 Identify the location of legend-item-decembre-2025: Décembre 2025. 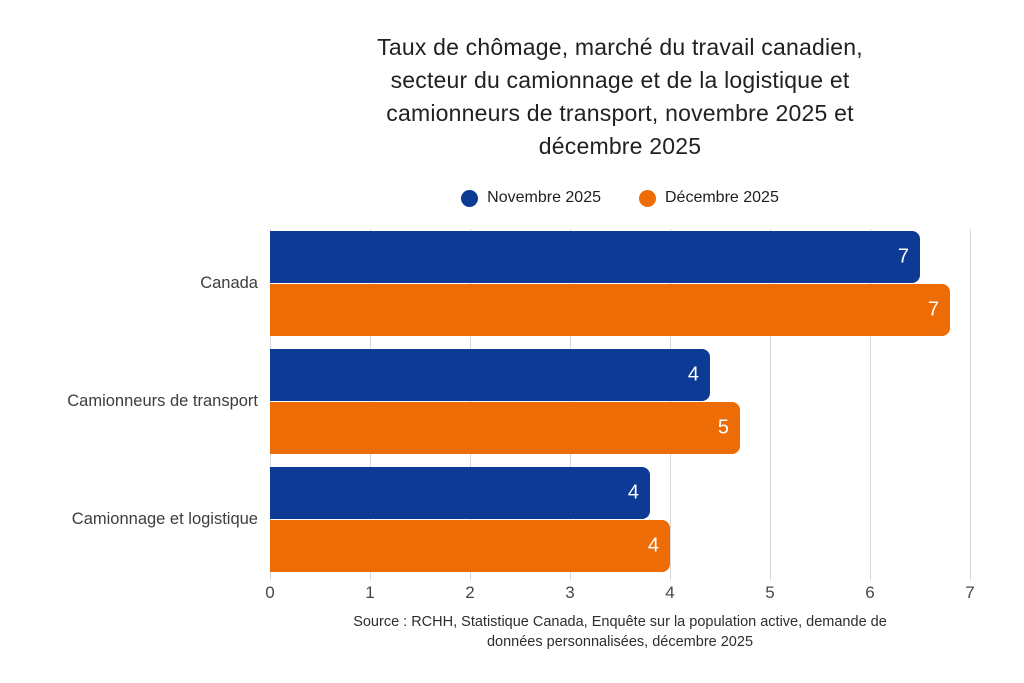
(709, 198).